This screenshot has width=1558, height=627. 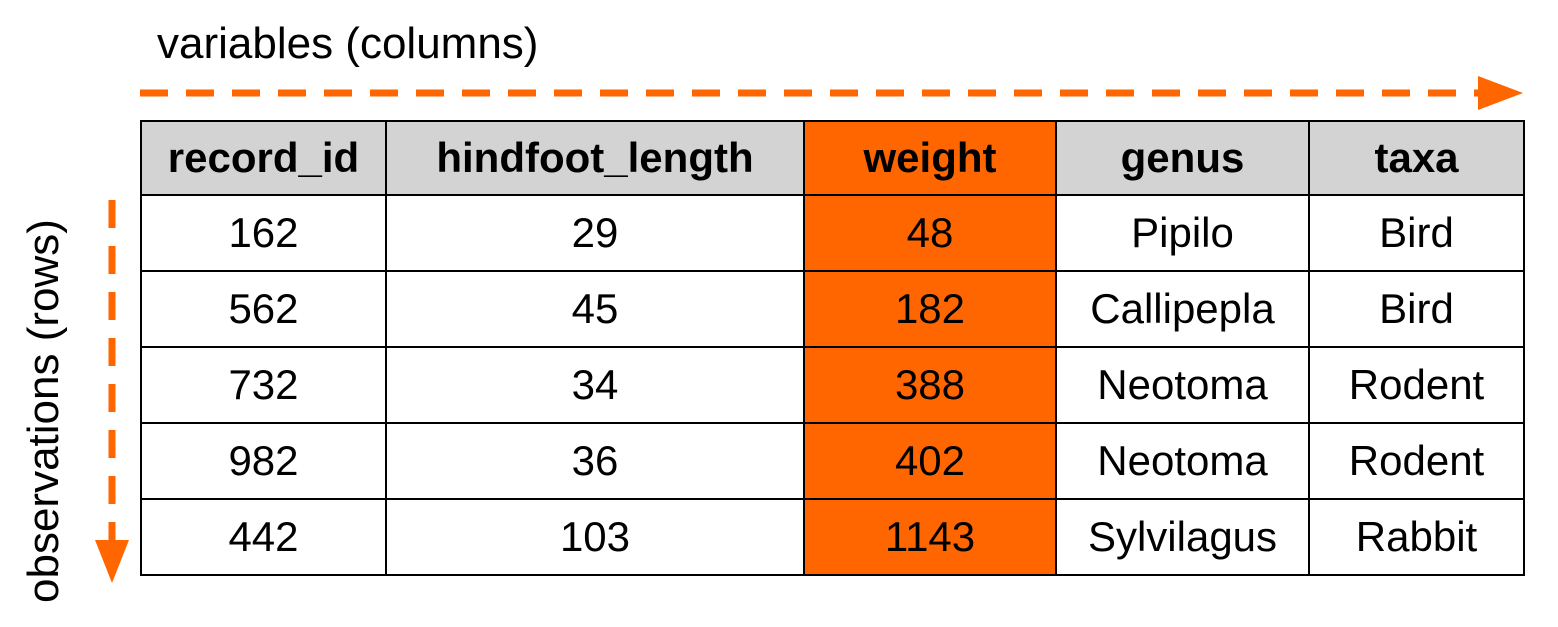 What do you see at coordinates (930, 233) in the screenshot?
I see `cell-weight: 48` at bounding box center [930, 233].